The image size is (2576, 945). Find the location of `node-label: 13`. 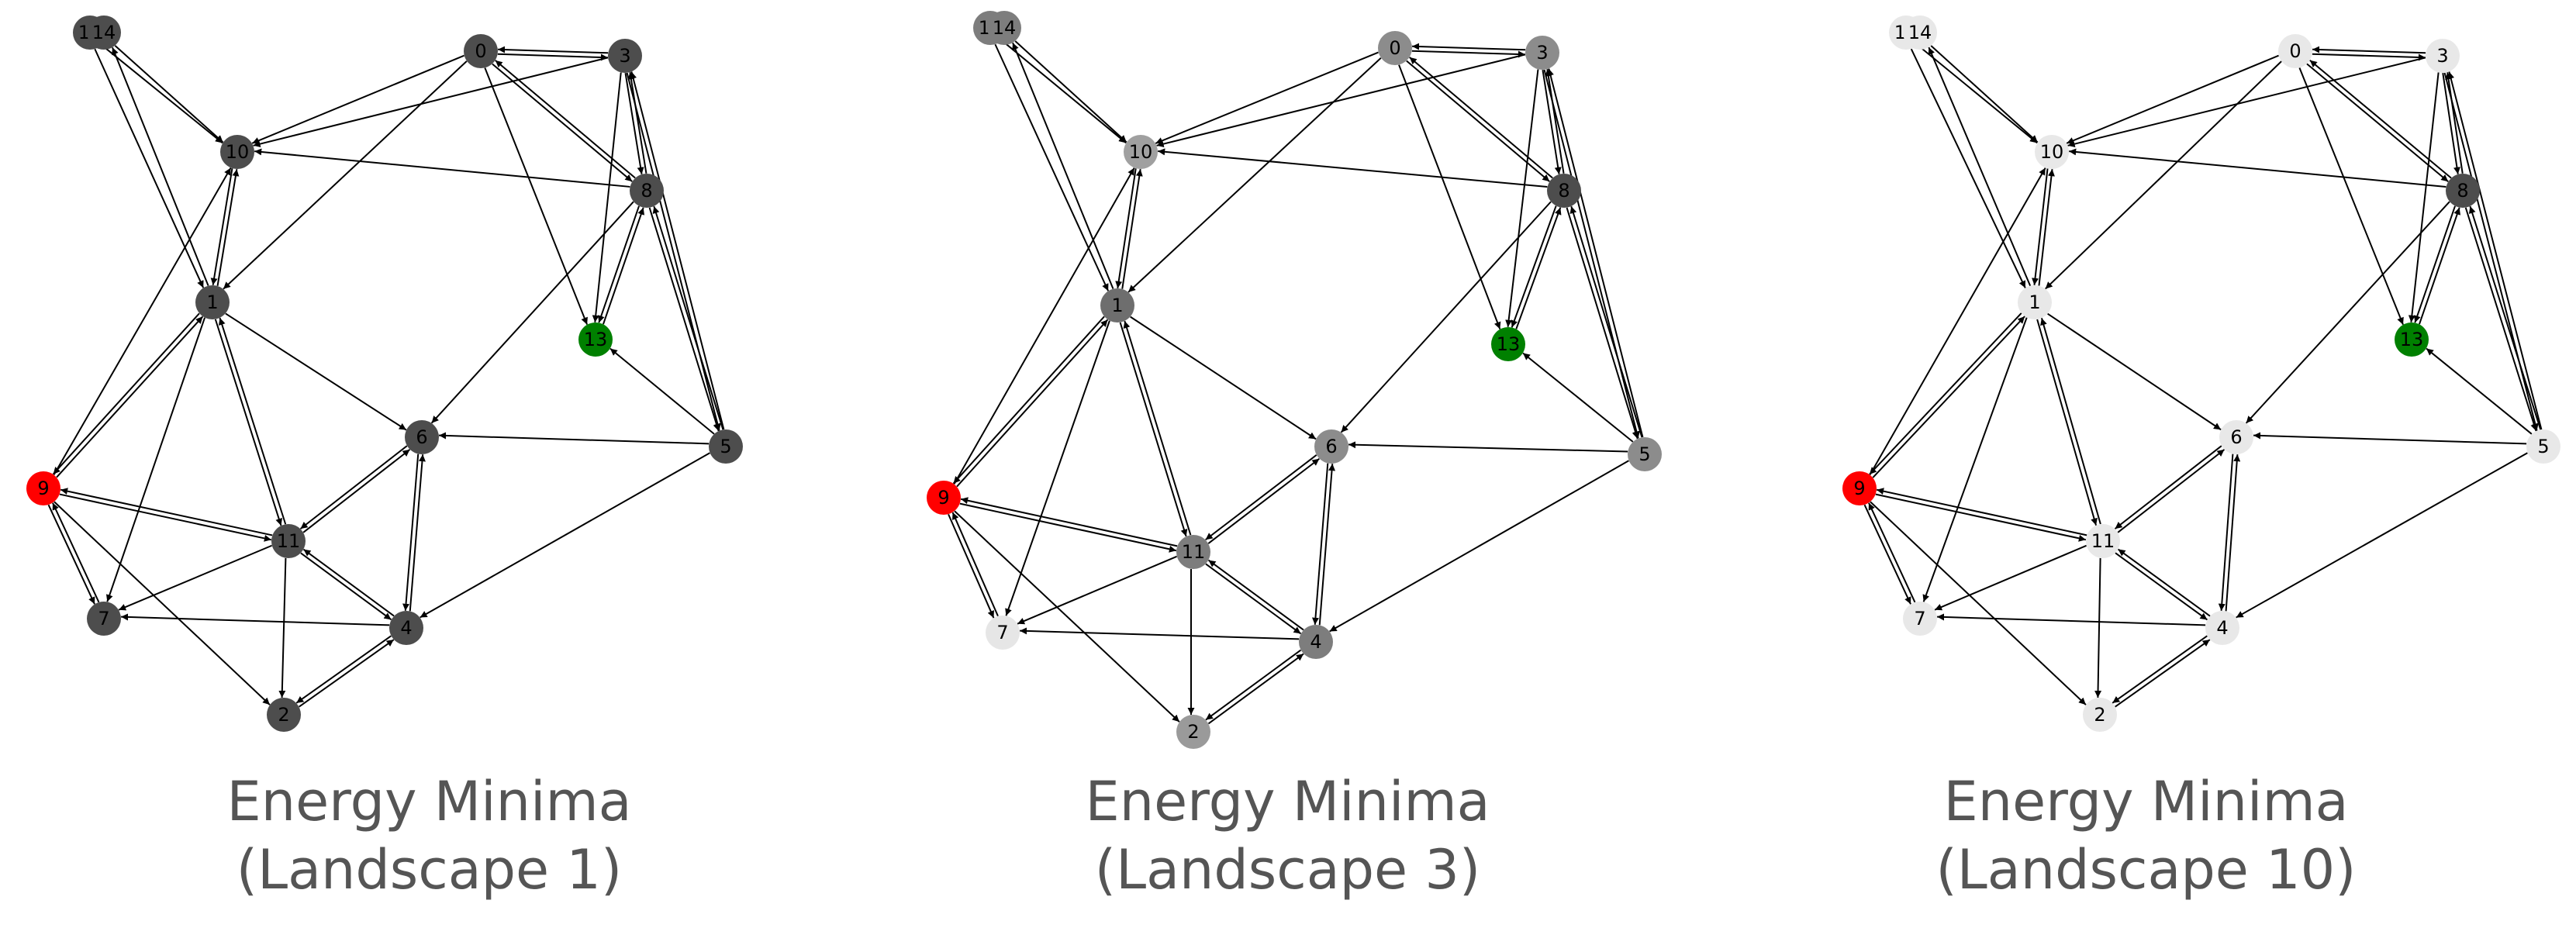

node-label: 13 is located at coordinates (596, 339).